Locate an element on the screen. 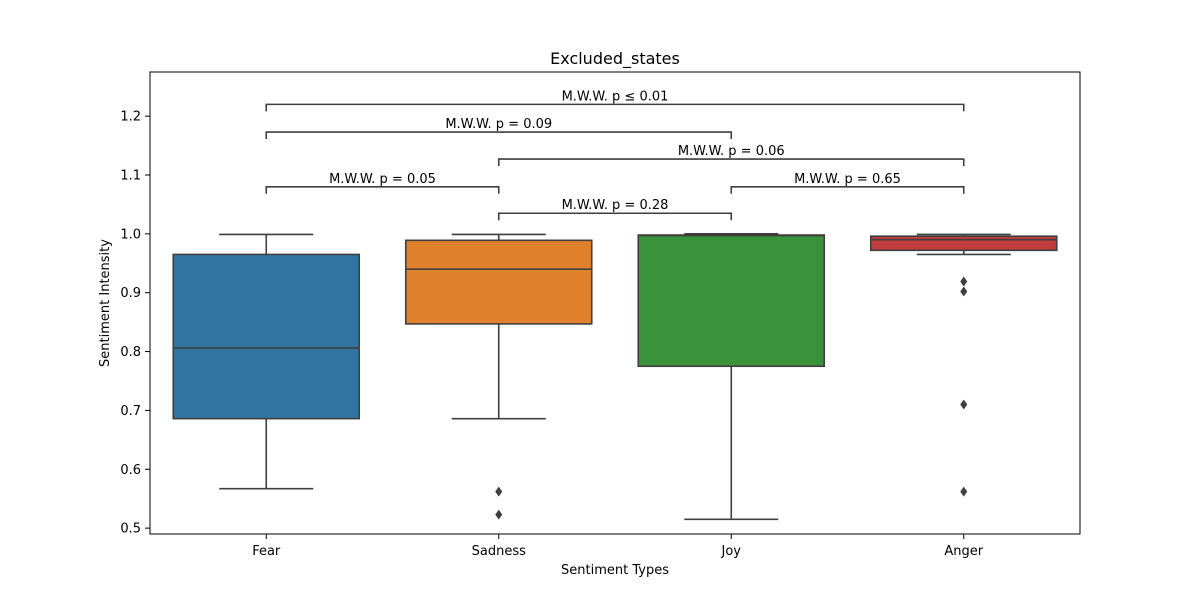  box-fear is located at coordinates (266, 361).